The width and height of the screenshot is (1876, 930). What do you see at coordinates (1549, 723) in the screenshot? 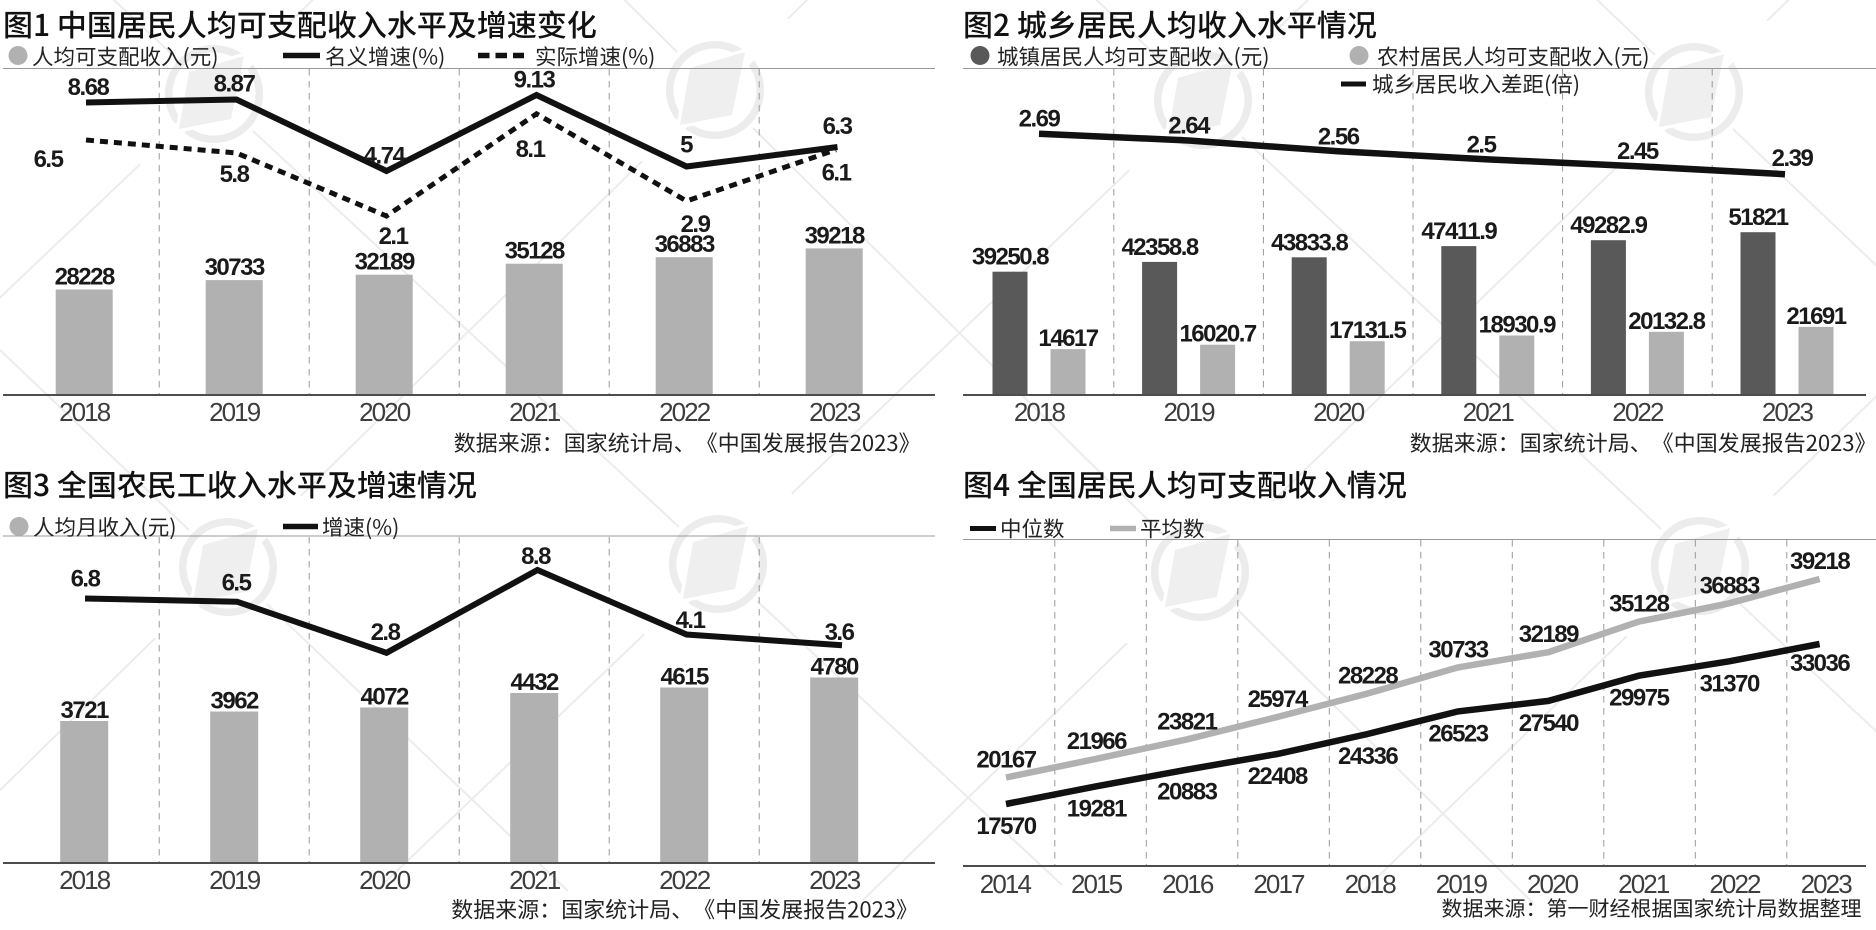
I see `svg-text: 27540` at bounding box center [1549, 723].